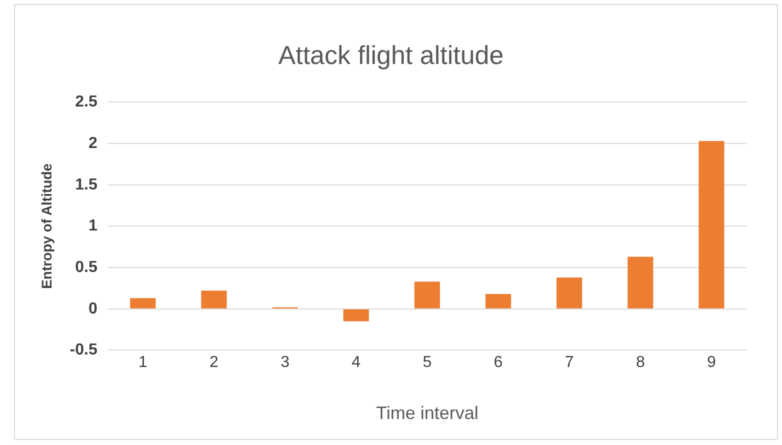  Describe the element at coordinates (214, 363) in the screenshot. I see `x-tick-label: 2` at that location.